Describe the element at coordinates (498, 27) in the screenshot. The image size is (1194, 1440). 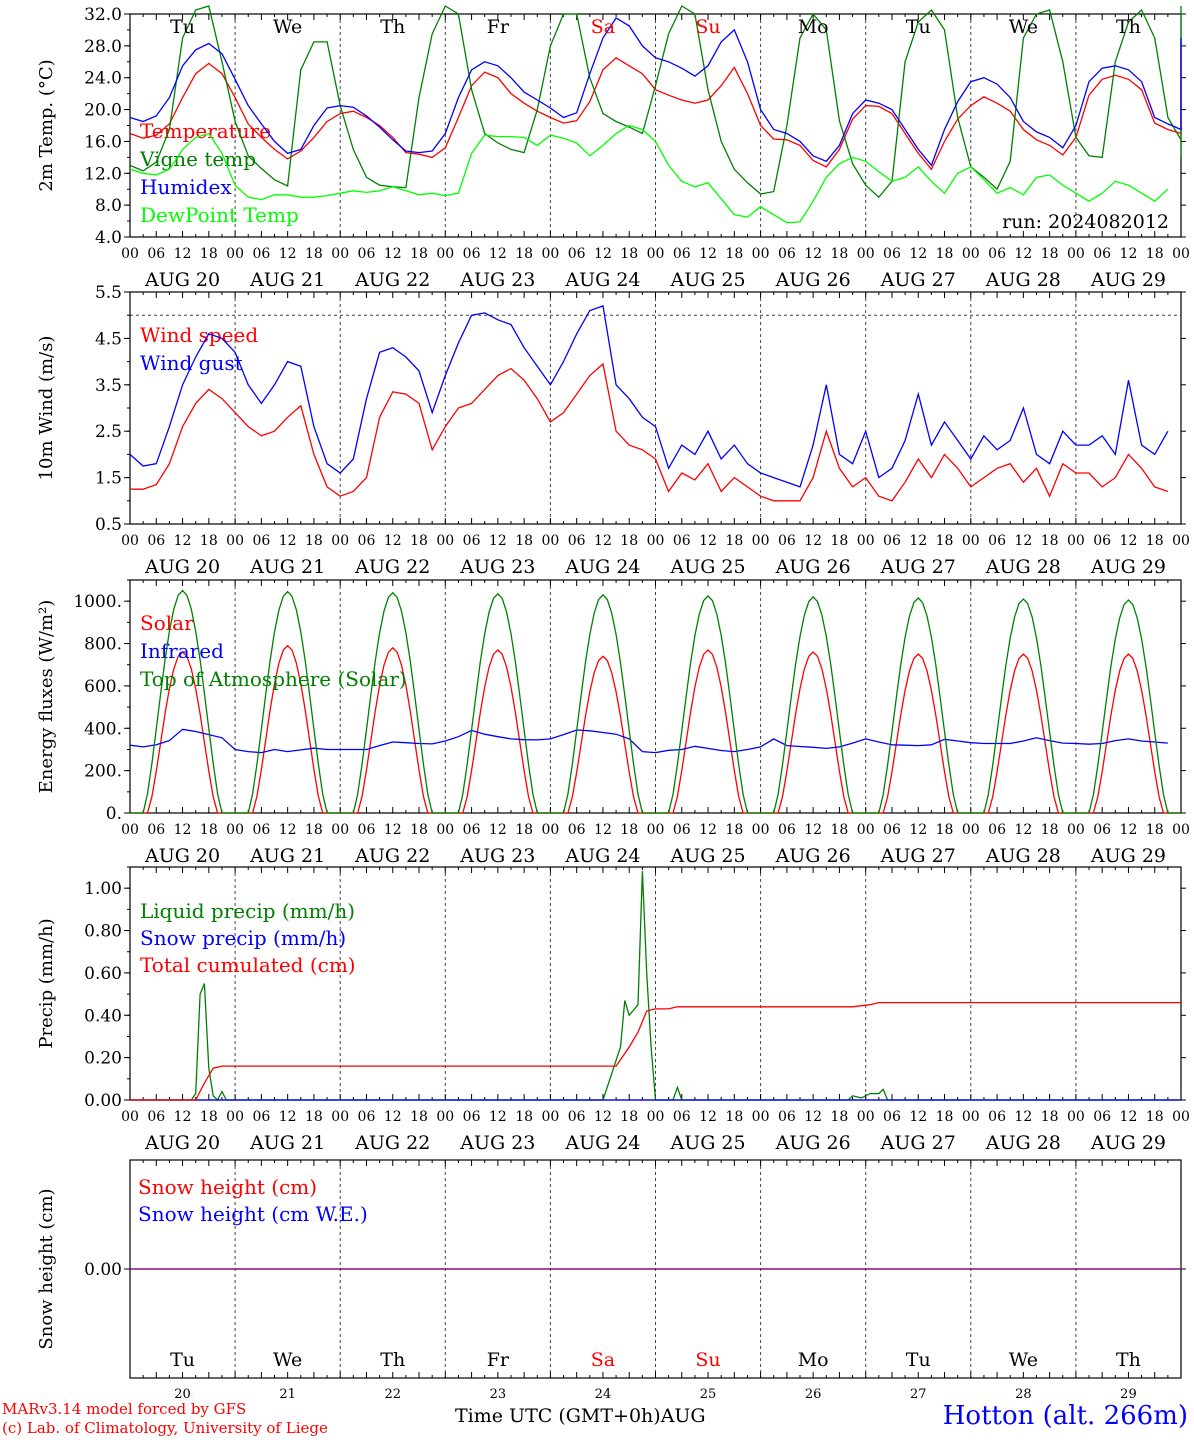
I see `day-name: Fr` at that location.